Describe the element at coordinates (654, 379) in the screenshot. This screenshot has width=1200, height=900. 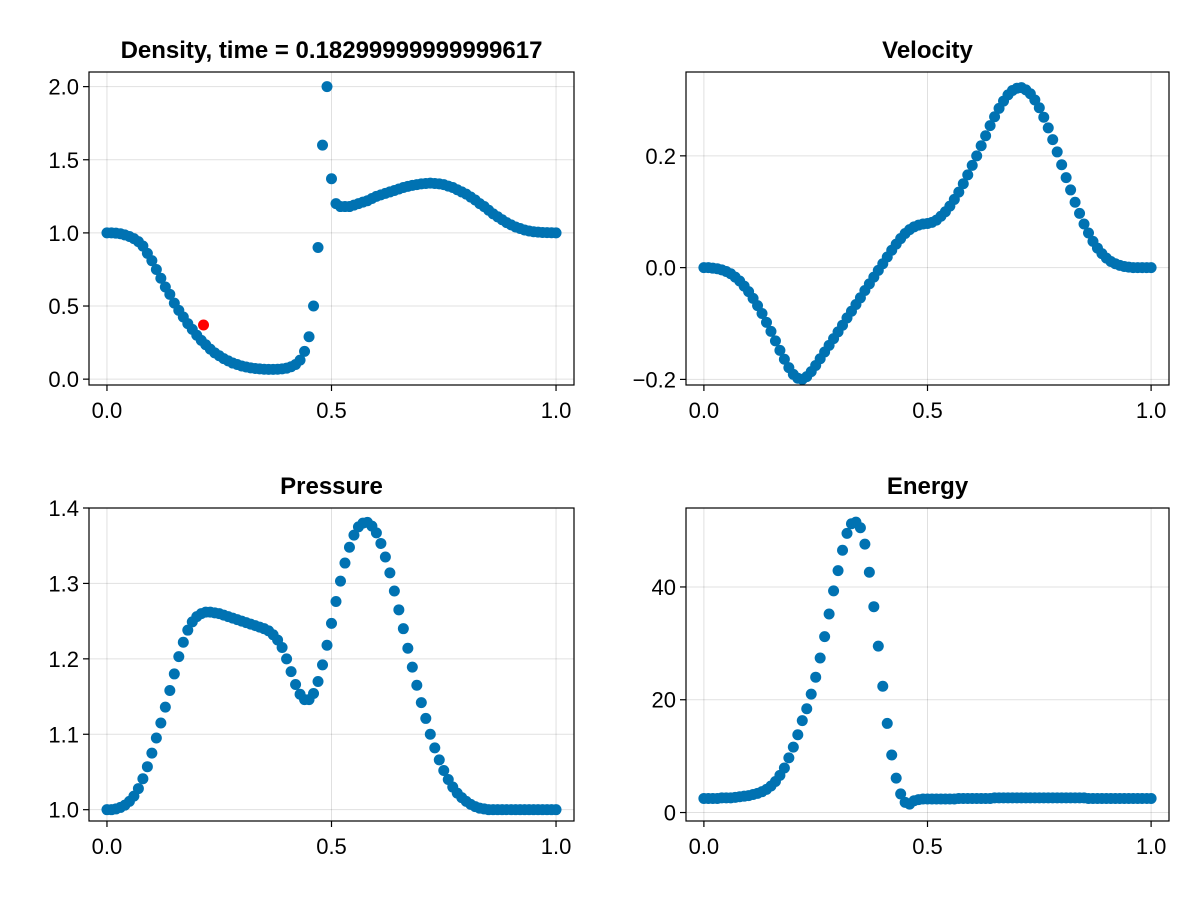
I see `y-tick-label: −0.2` at that location.